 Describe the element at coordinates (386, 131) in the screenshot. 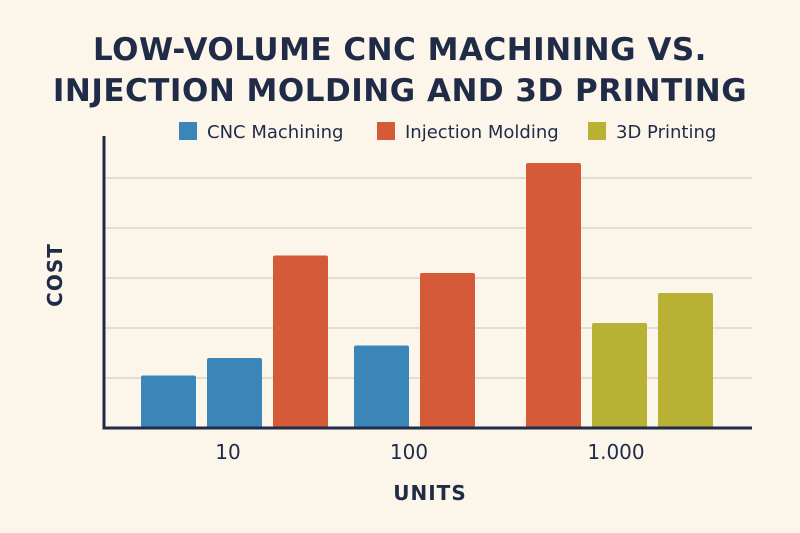

I see `legend-swatch-injection-molding` at that location.